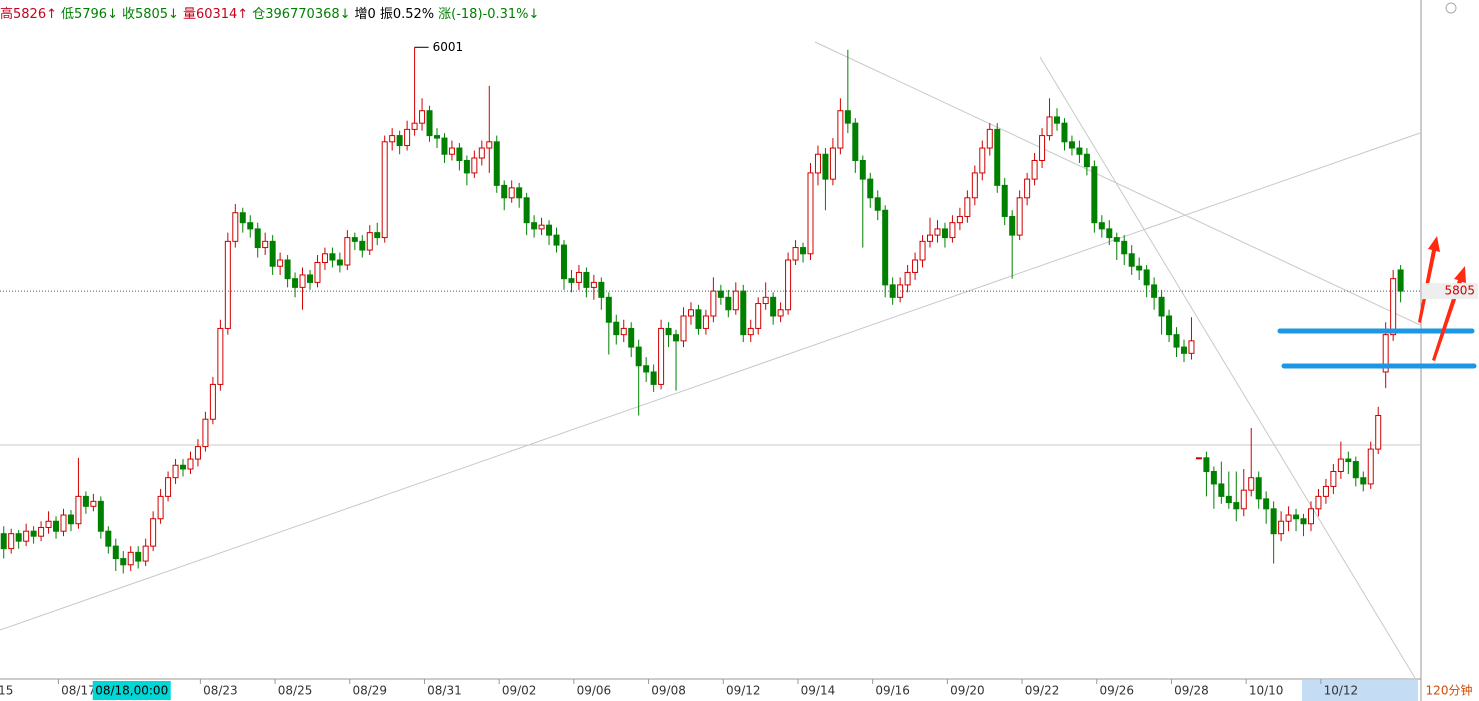 This screenshot has height=701, width=1479. Describe the element at coordinates (131, 691) in the screenshot. I see `cursor-label: 08/18,00:00` at that location.